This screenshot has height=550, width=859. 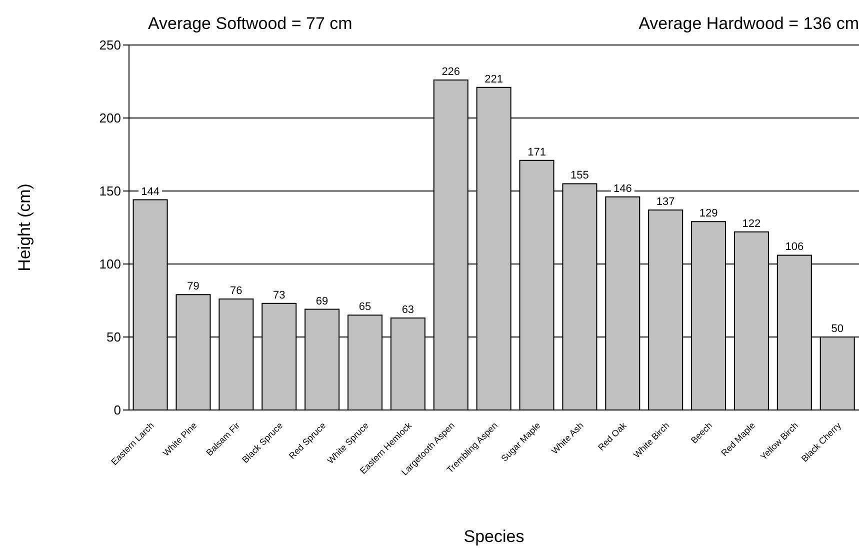 I want to click on y-tick-label: 0, so click(x=117, y=410).